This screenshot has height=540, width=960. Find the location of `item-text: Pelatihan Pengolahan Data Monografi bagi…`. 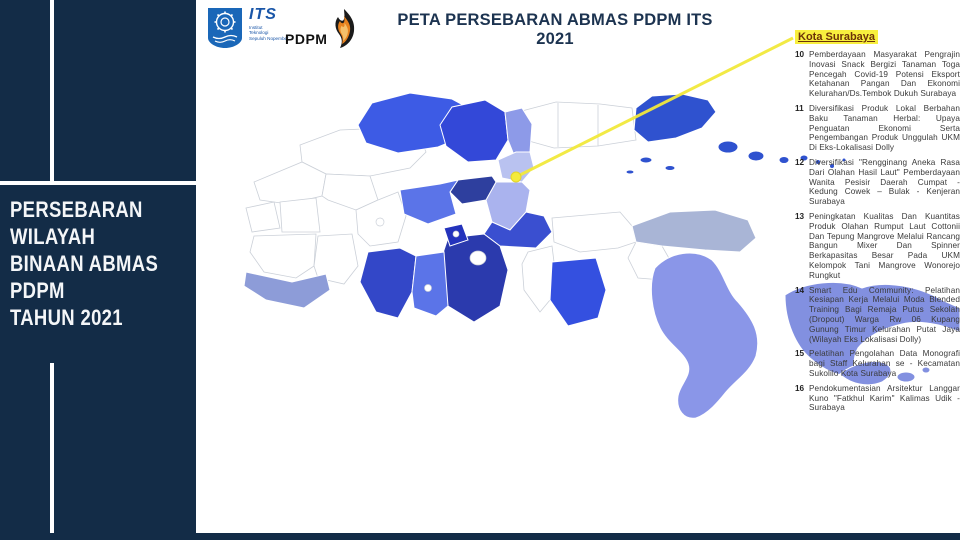

item-text: Pelatihan Pengolahan Data Monografi bagi… is located at coordinates (884, 363).